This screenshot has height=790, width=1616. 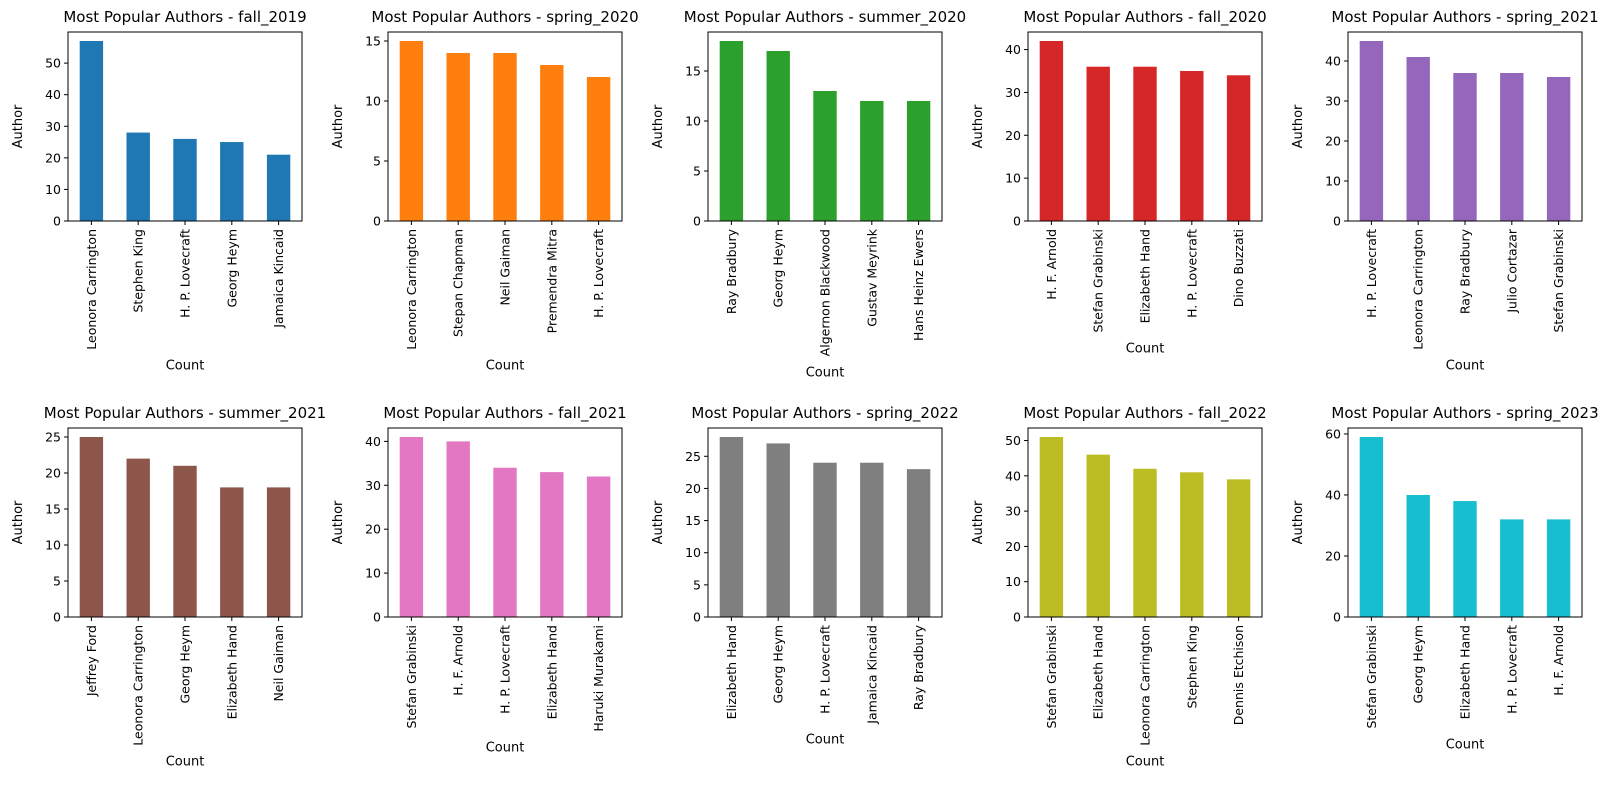 I want to click on chart-title: Most Popular Authors - spring_2021, so click(x=1464, y=17).